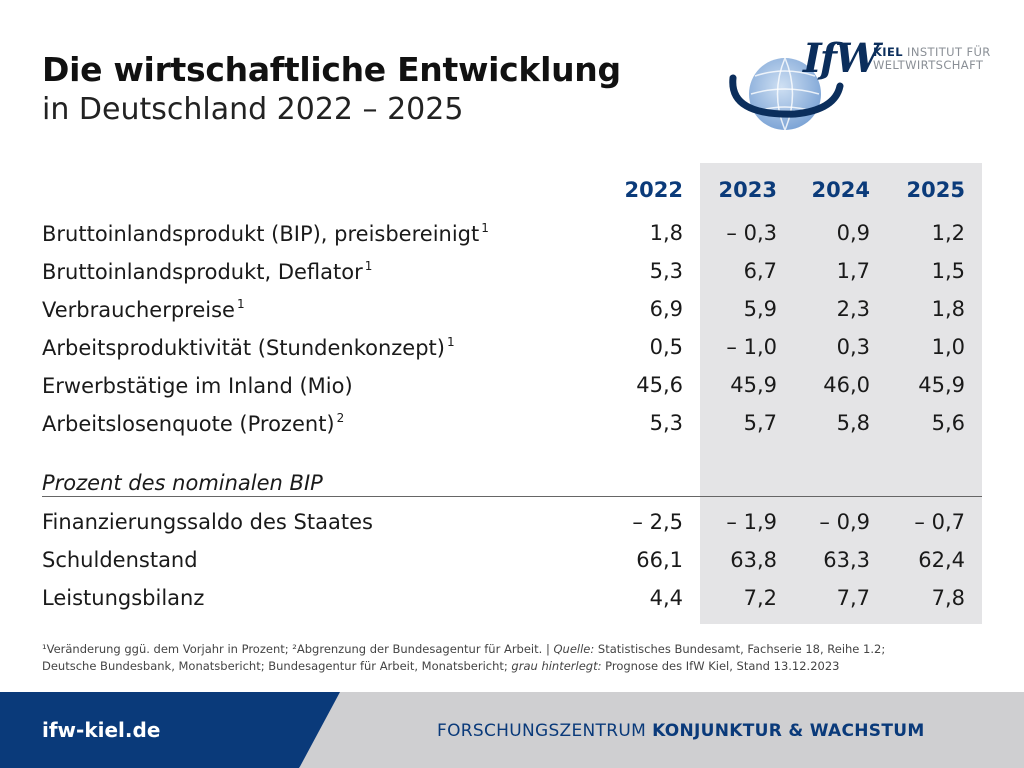 Image resolution: width=1024 pixels, height=768 pixels. I want to click on table-cell: 63,3, so click(846, 560).